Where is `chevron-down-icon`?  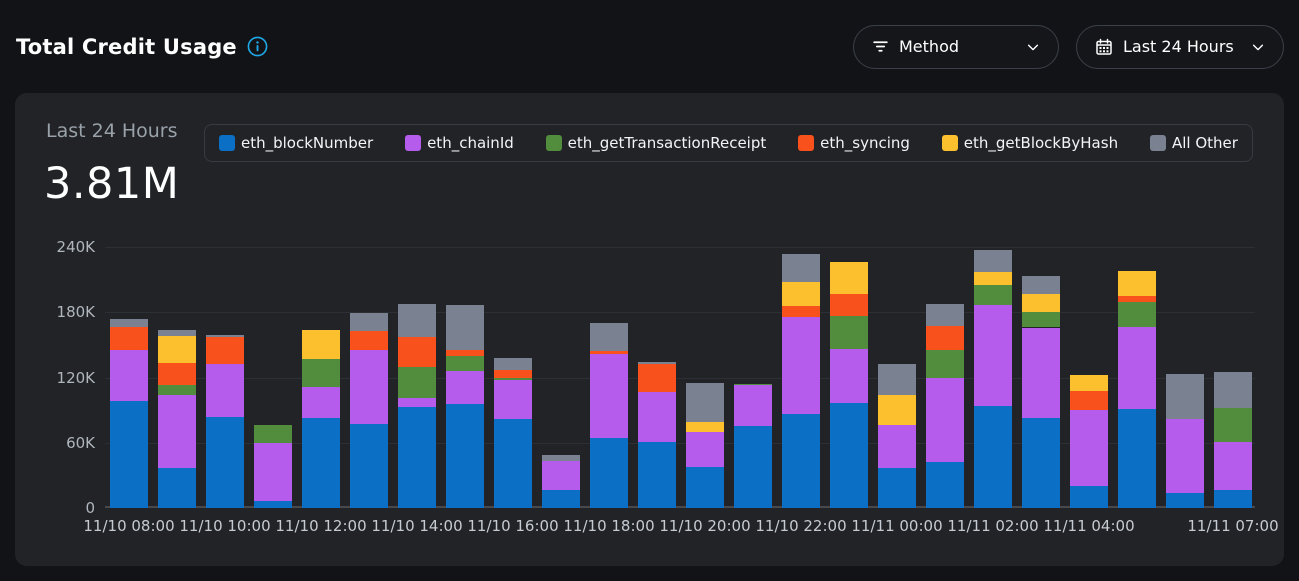
chevron-down-icon is located at coordinates (1033, 47).